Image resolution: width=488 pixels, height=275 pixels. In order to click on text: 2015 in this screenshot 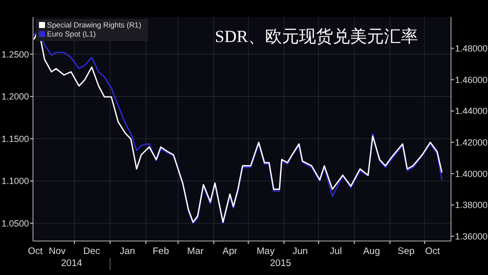, I will do `click(281, 263)`.